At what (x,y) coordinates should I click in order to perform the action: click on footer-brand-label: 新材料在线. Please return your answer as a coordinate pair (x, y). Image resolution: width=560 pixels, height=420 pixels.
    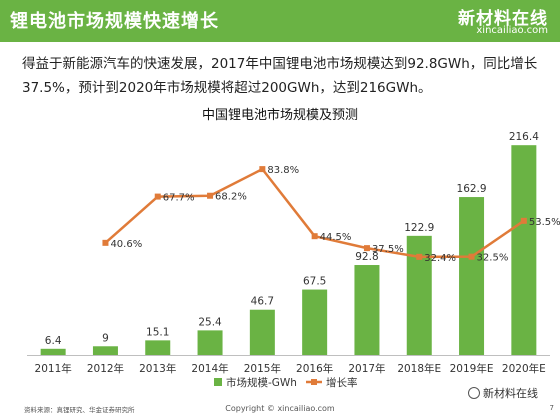
    Looking at the image, I should click on (510, 393).